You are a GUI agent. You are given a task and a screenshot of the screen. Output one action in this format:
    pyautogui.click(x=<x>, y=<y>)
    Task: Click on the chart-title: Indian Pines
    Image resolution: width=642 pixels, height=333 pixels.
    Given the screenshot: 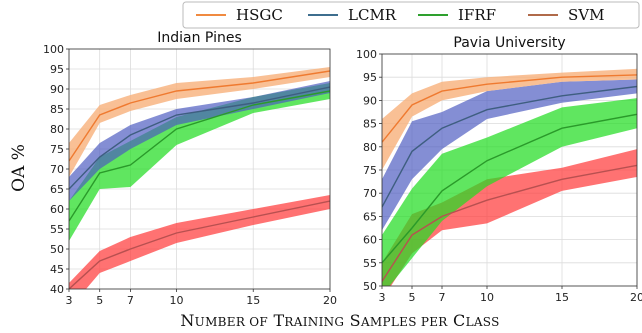 What is the action you would take?
    pyautogui.click(x=199, y=38)
    